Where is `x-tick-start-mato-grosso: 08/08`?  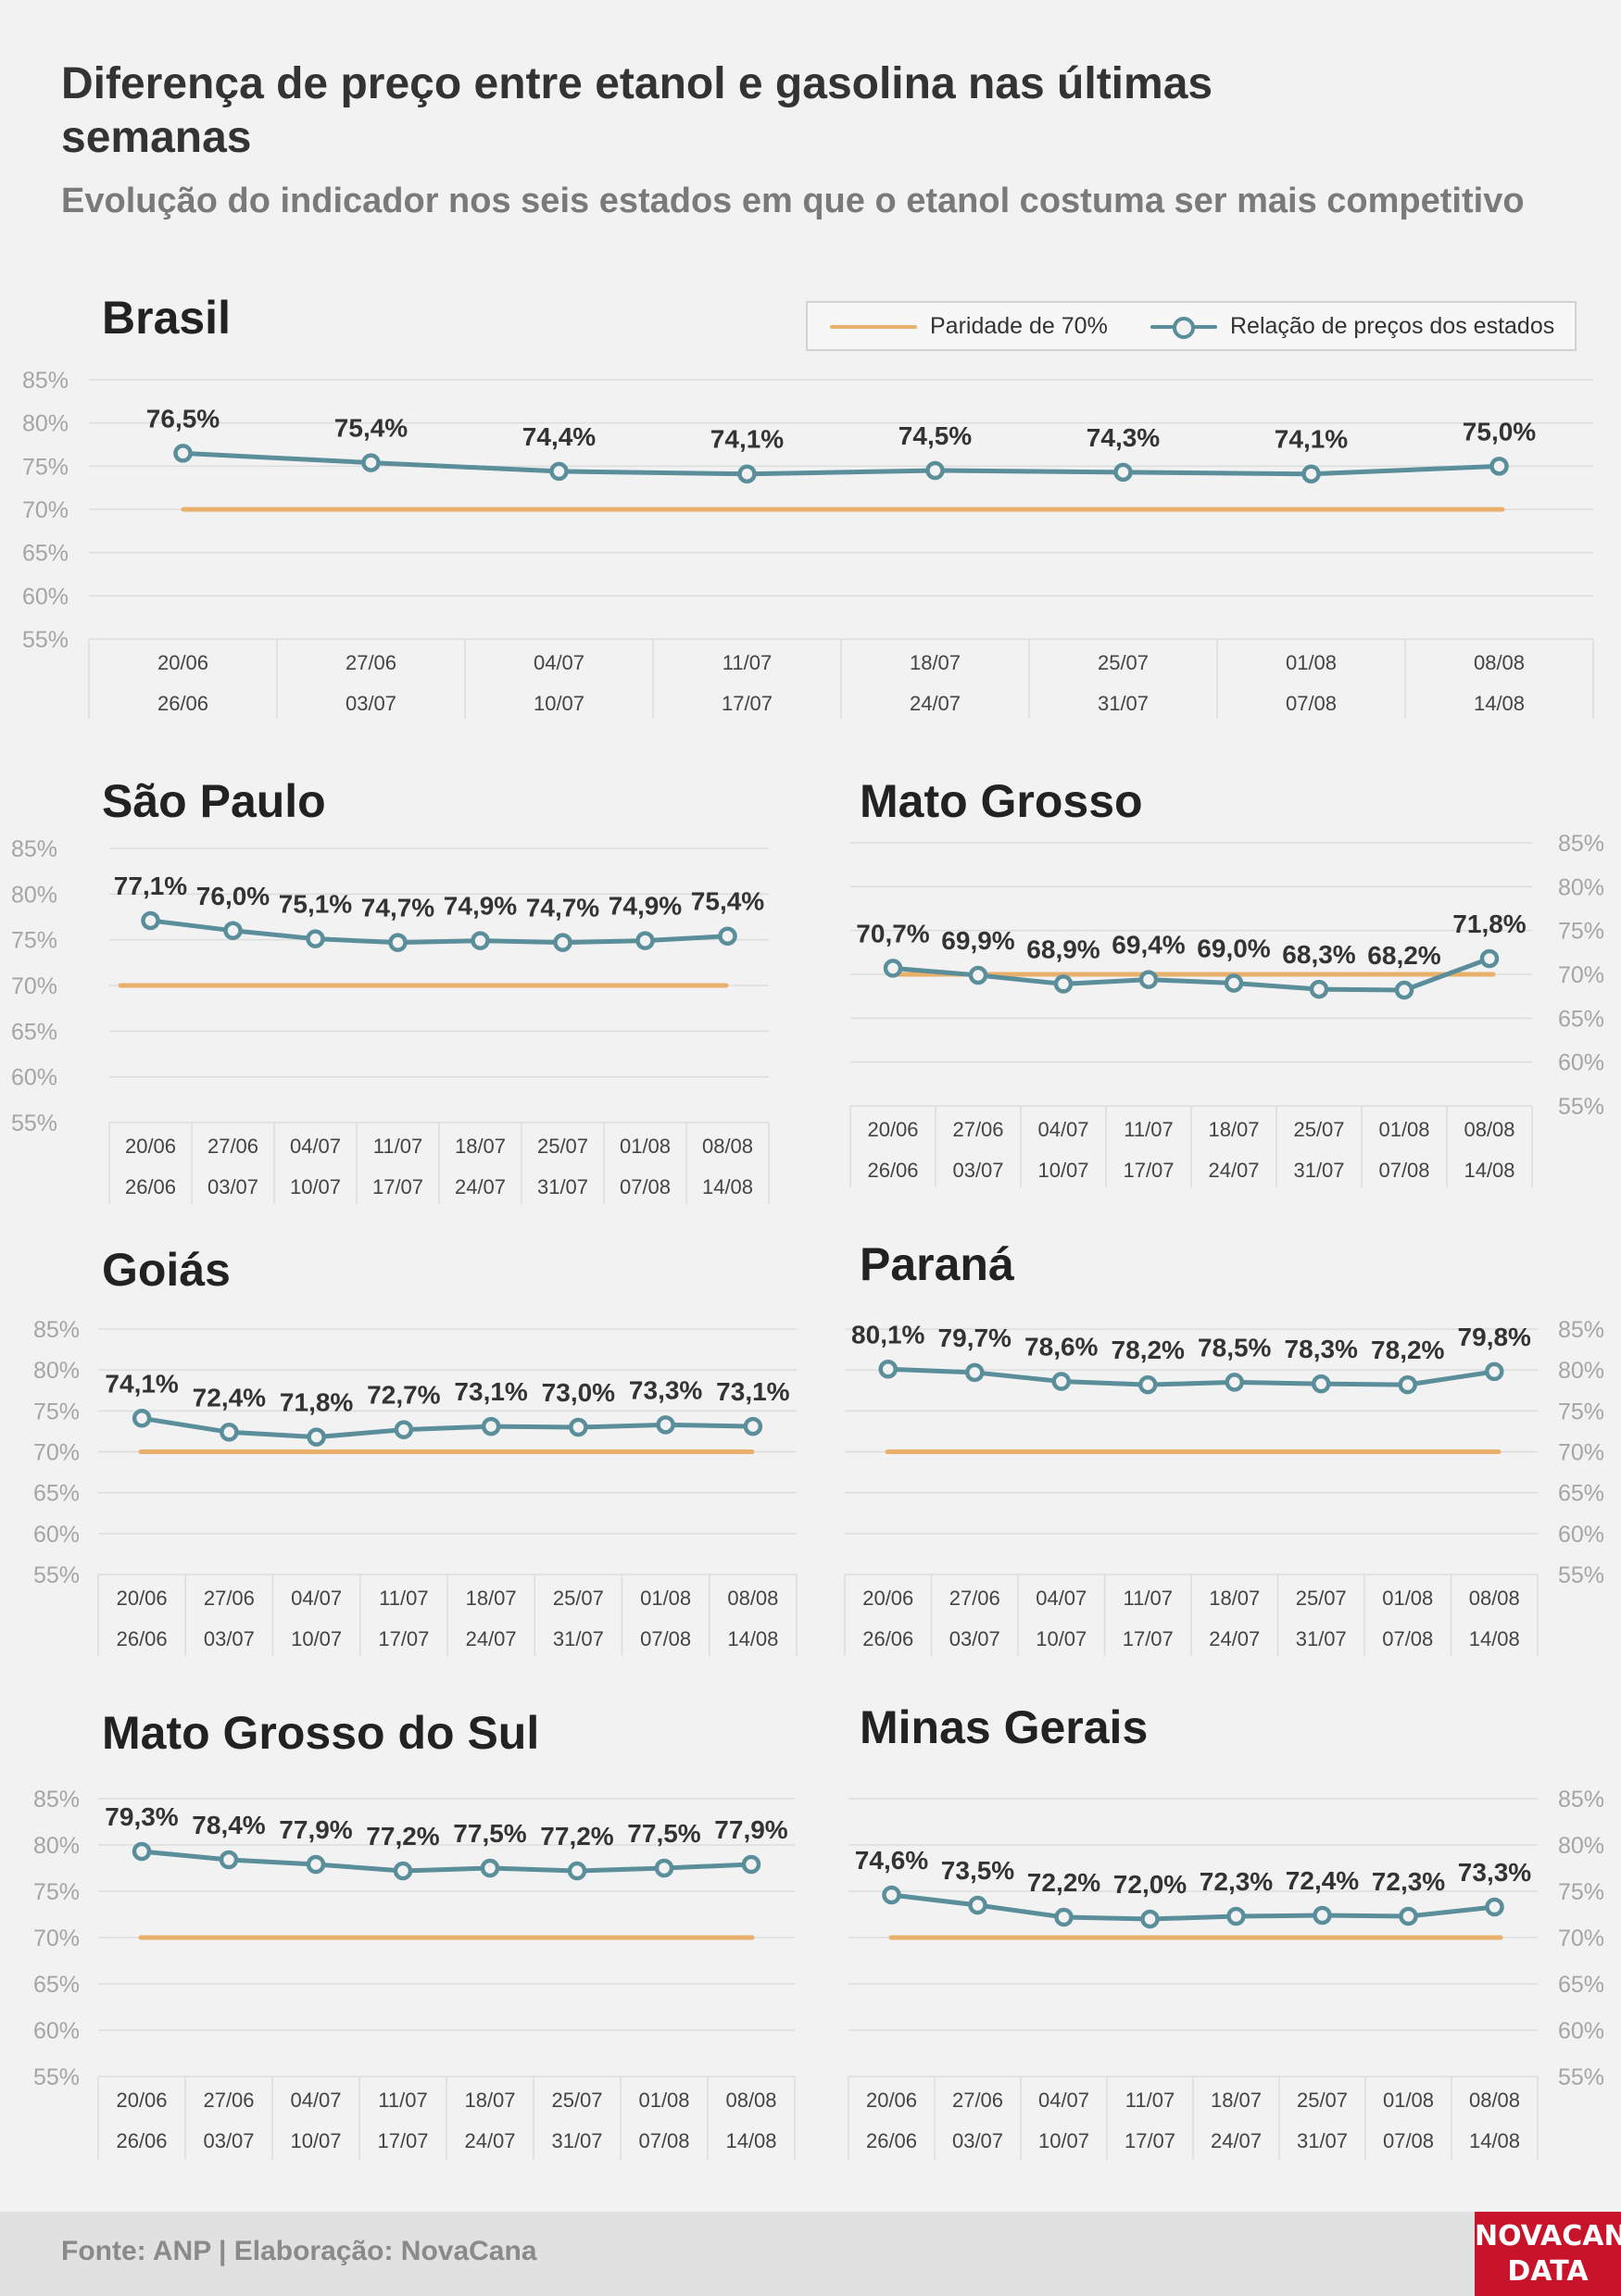
x-tick-start-mato-grosso: 08/08 is located at coordinates (1489, 1129).